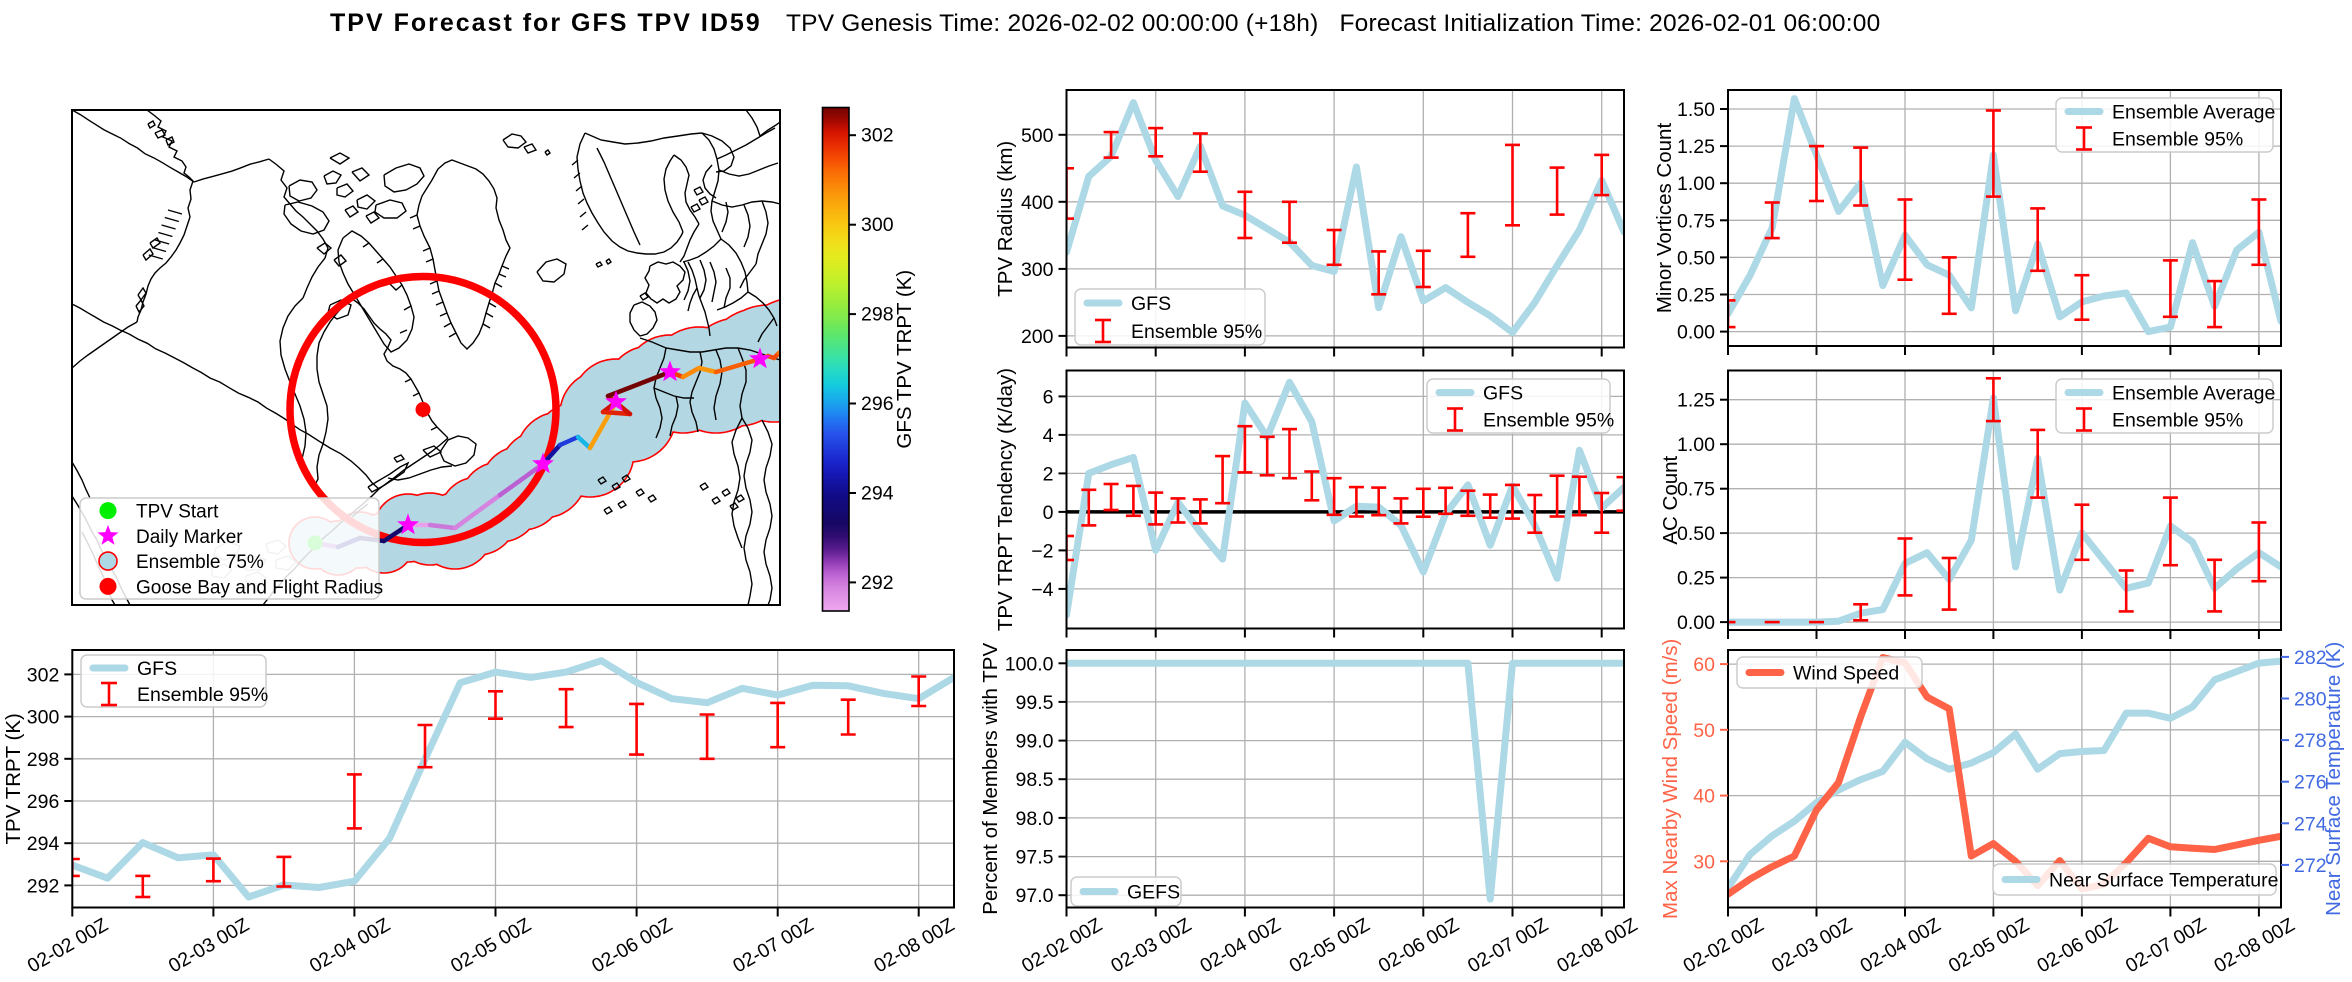  Describe the element at coordinates (1704, 862) in the screenshot. I see `svg-text: 30` at that location.